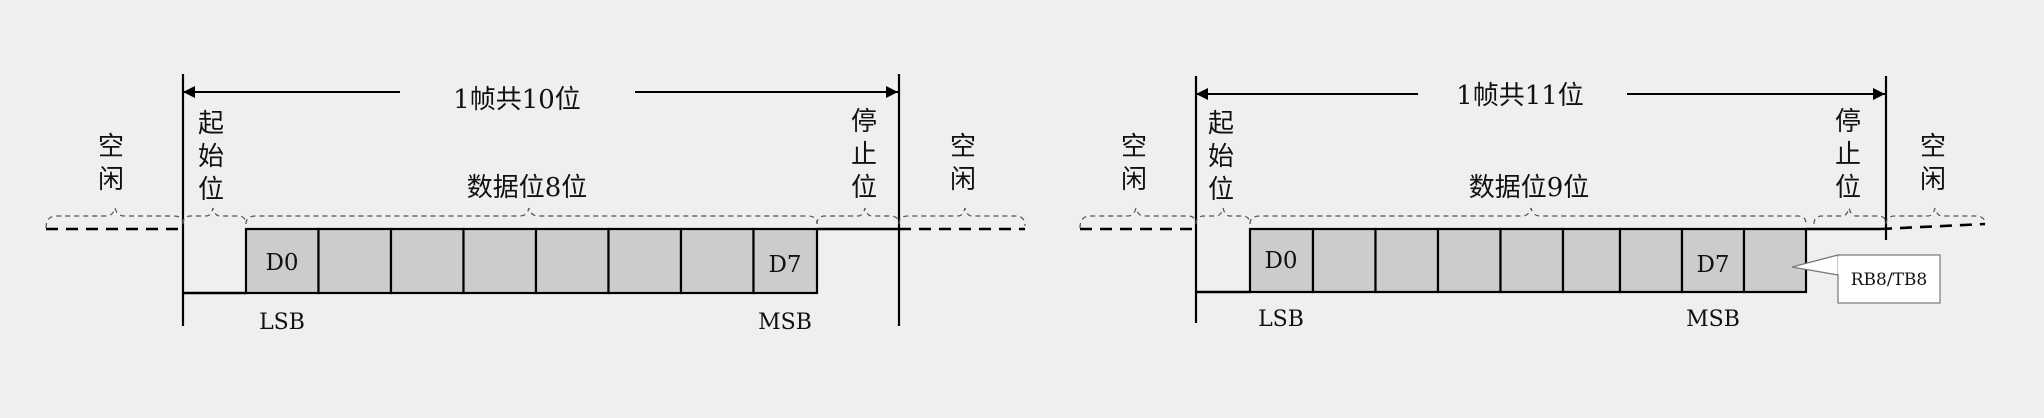 This screenshot has height=418, width=2044. I want to click on callout-box, so click(1889, 279).